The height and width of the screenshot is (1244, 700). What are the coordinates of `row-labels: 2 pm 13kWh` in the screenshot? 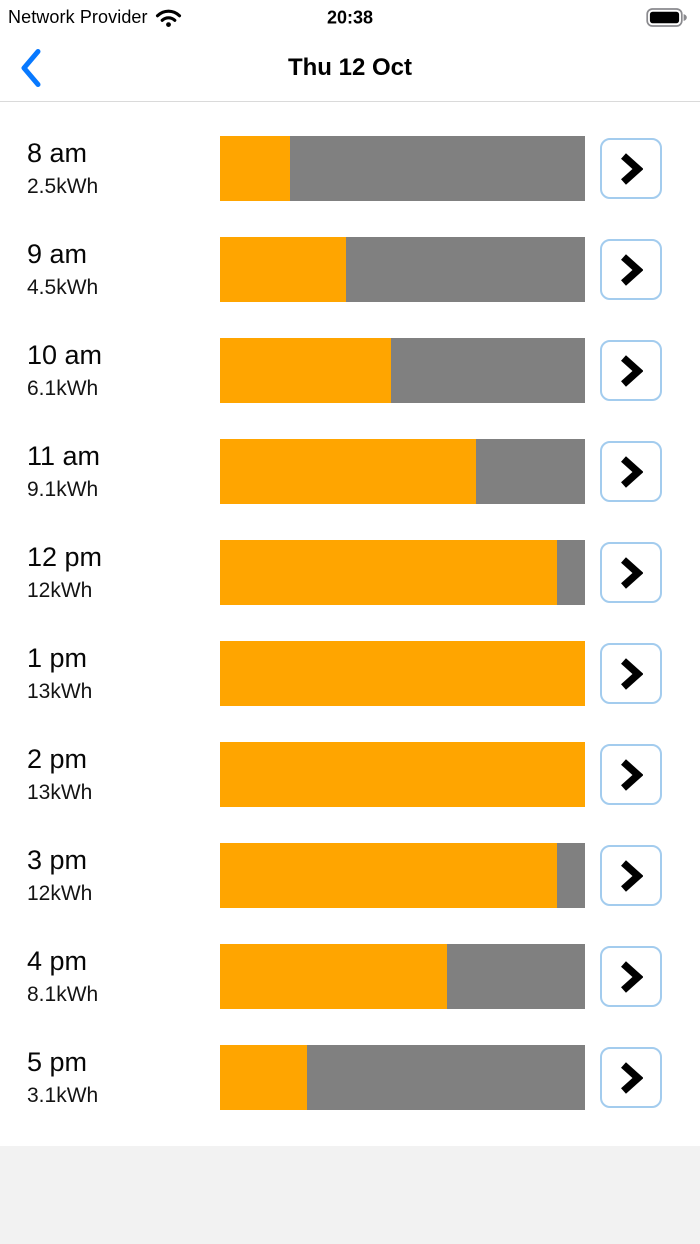 It's located at (110, 774).